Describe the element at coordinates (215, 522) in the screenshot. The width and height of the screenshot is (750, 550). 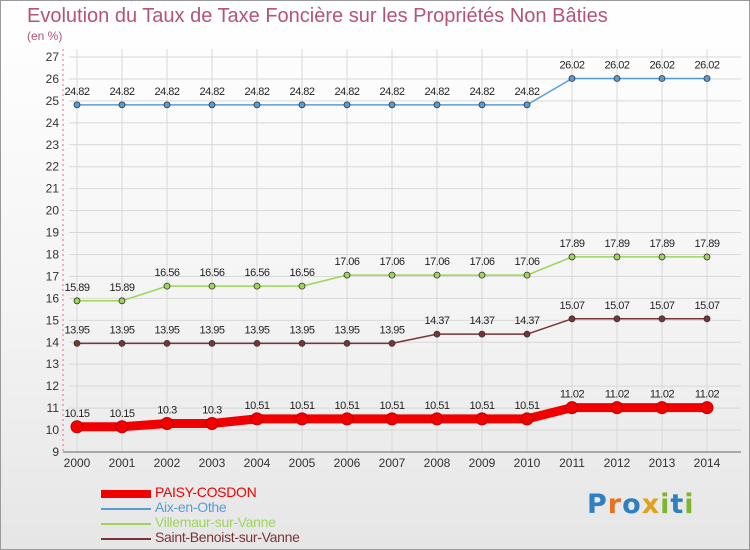
I see `legend-label: Villemaur-sur-Vanne` at that location.